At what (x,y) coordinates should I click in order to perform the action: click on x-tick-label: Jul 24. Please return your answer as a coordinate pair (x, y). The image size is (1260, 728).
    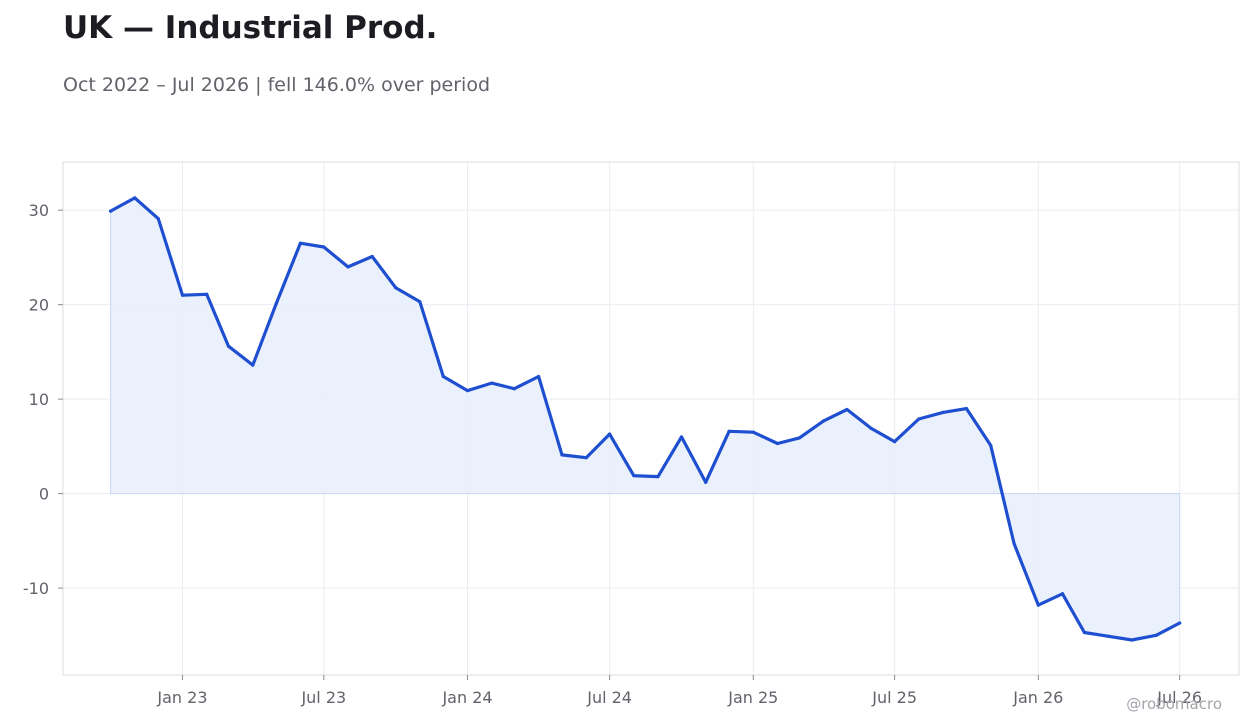
    Looking at the image, I should click on (609, 697).